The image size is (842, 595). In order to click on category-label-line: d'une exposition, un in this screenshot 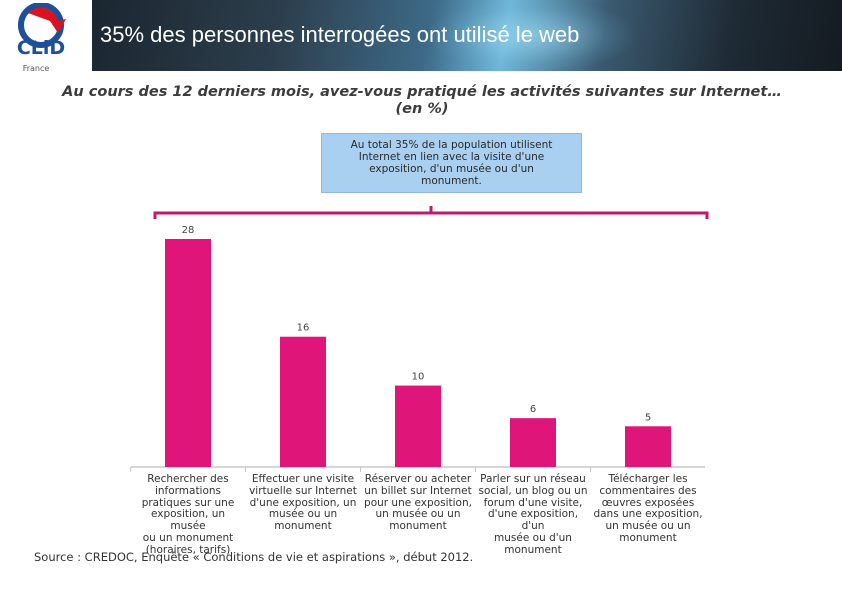, I will do `click(303, 502)`.